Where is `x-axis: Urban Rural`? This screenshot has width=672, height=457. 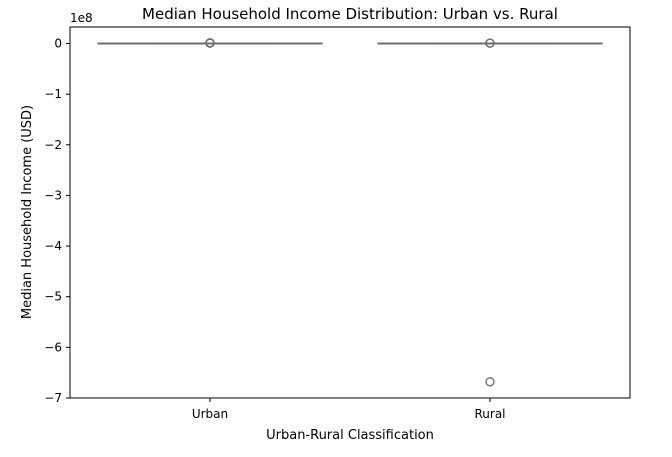 x-axis: Urban Rural is located at coordinates (349, 409).